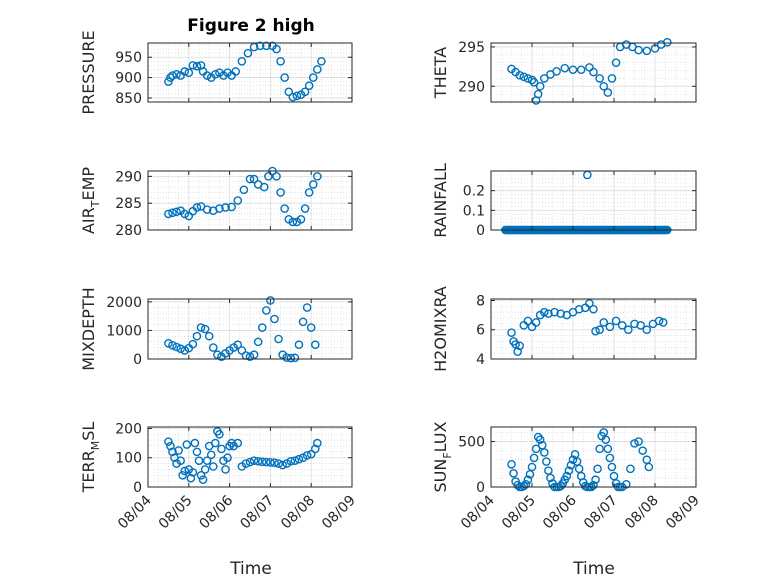 The width and height of the screenshot is (778, 583). I want to click on panel-1: 850 900 950 PRESSURE, so click(216, 72).